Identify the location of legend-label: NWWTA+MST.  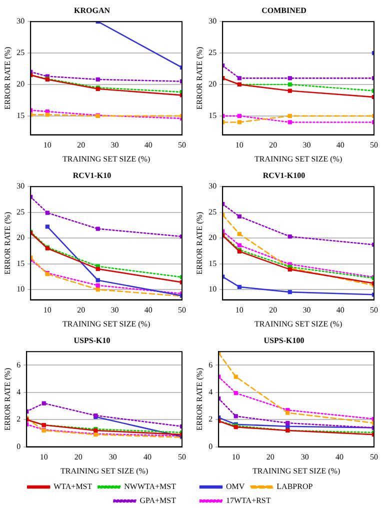
(150, 487).